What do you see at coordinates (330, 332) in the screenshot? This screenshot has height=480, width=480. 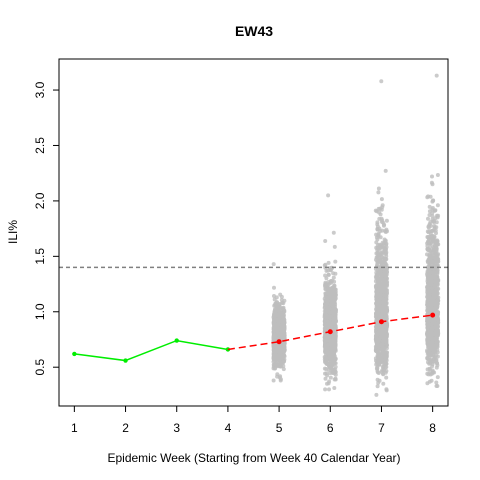 I see `forecast-point` at bounding box center [330, 332].